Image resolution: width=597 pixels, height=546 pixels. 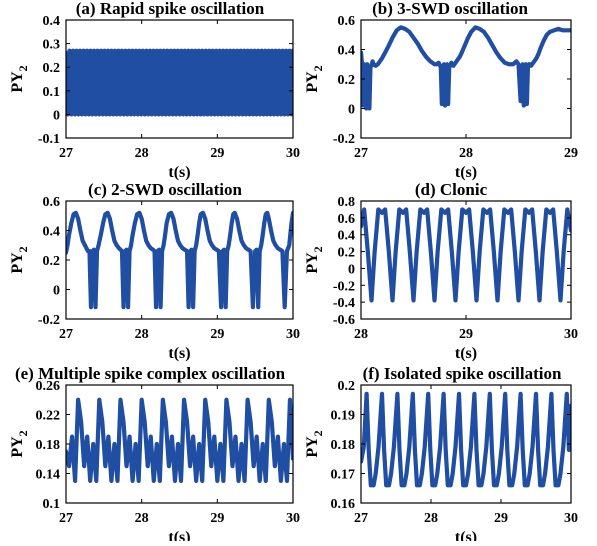 I want to click on plot-frame, so click(x=179, y=79).